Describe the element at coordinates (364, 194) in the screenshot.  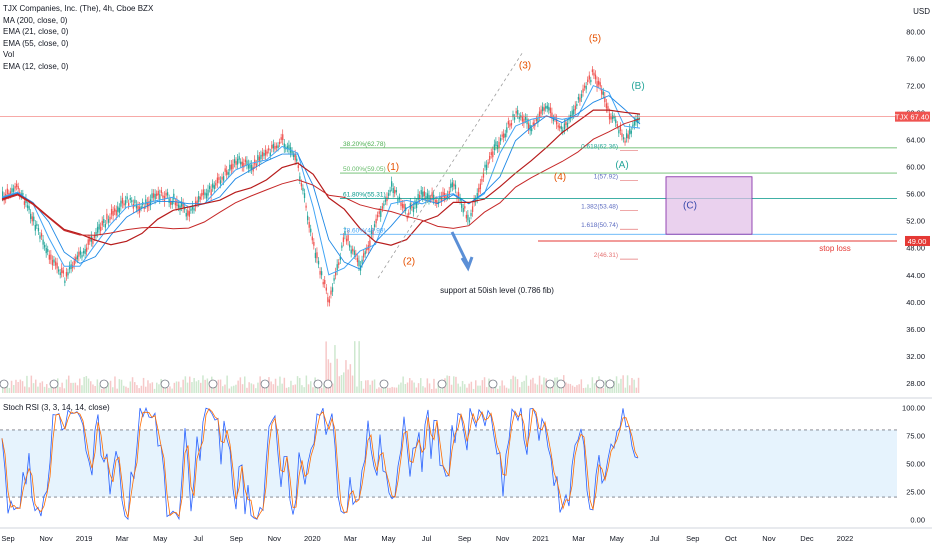
I see `fib-level-label: 61.80%(55.31)` at that location.